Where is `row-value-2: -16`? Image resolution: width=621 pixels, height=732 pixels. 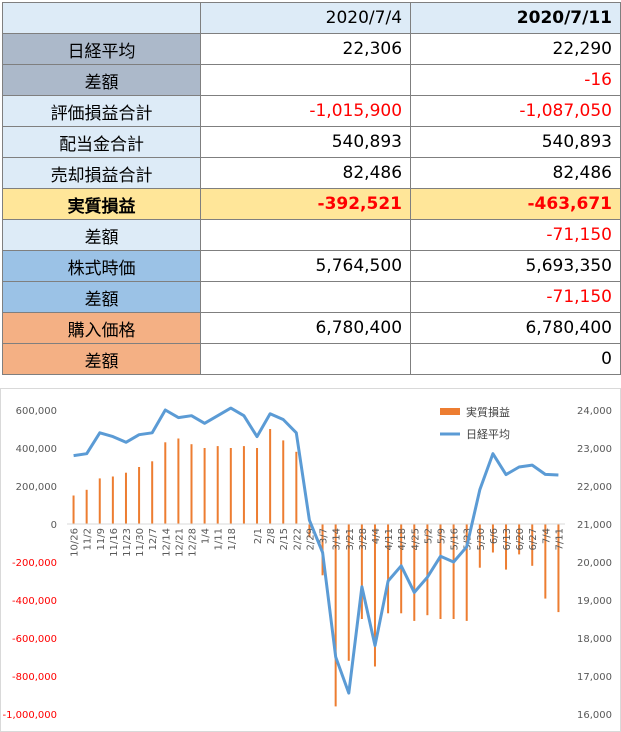
row-value-2: -16 is located at coordinates (515, 80).